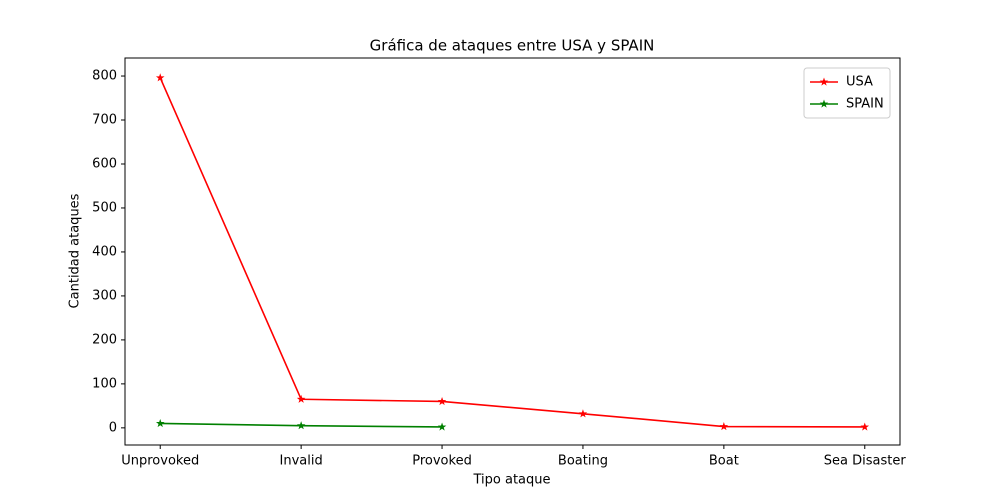 Image resolution: width=1000 pixels, height=500 pixels. Describe the element at coordinates (847, 93) in the screenshot. I see `legend: USA SPAIN` at that location.